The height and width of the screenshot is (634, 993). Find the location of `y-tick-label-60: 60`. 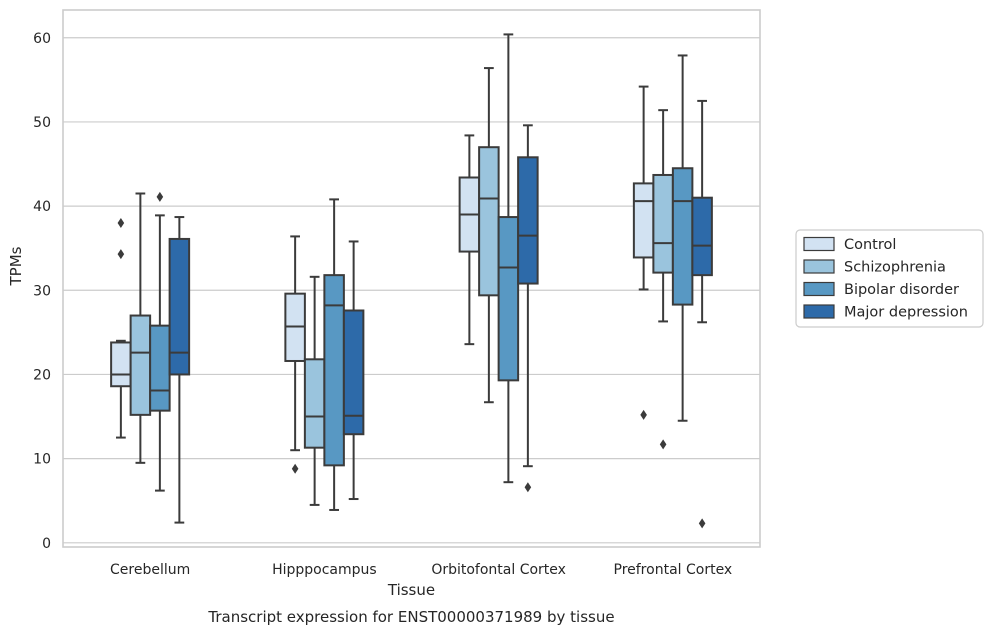

y-tick-label-60: 60 is located at coordinates (42, 39).